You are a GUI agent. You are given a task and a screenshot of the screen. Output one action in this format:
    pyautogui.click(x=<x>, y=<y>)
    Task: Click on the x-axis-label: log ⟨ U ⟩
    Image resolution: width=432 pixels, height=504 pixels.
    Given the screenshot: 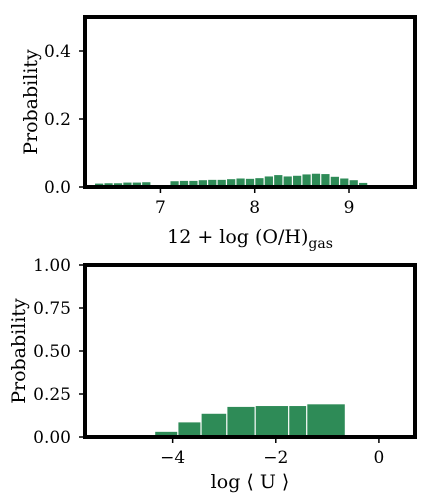 What is the action you would take?
    pyautogui.click(x=250, y=482)
    